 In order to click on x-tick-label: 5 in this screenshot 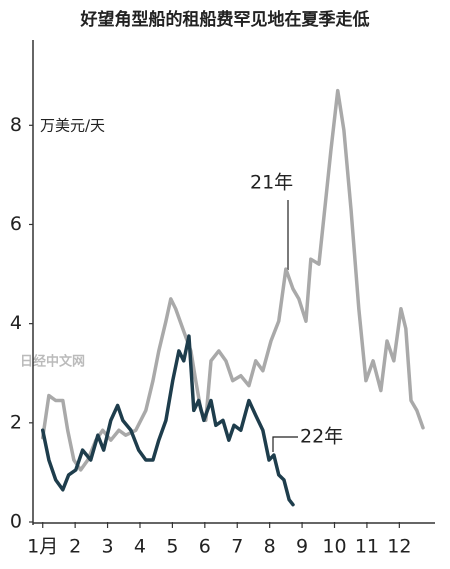, I will do `click(172, 547)`.